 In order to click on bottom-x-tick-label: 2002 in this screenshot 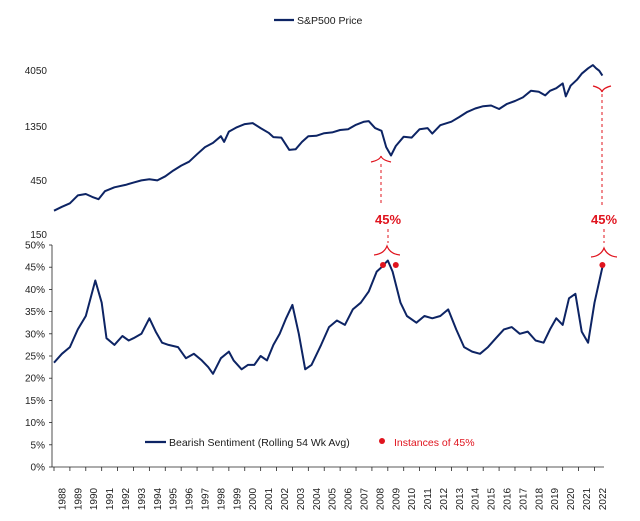, I will do `click(285, 498)`.